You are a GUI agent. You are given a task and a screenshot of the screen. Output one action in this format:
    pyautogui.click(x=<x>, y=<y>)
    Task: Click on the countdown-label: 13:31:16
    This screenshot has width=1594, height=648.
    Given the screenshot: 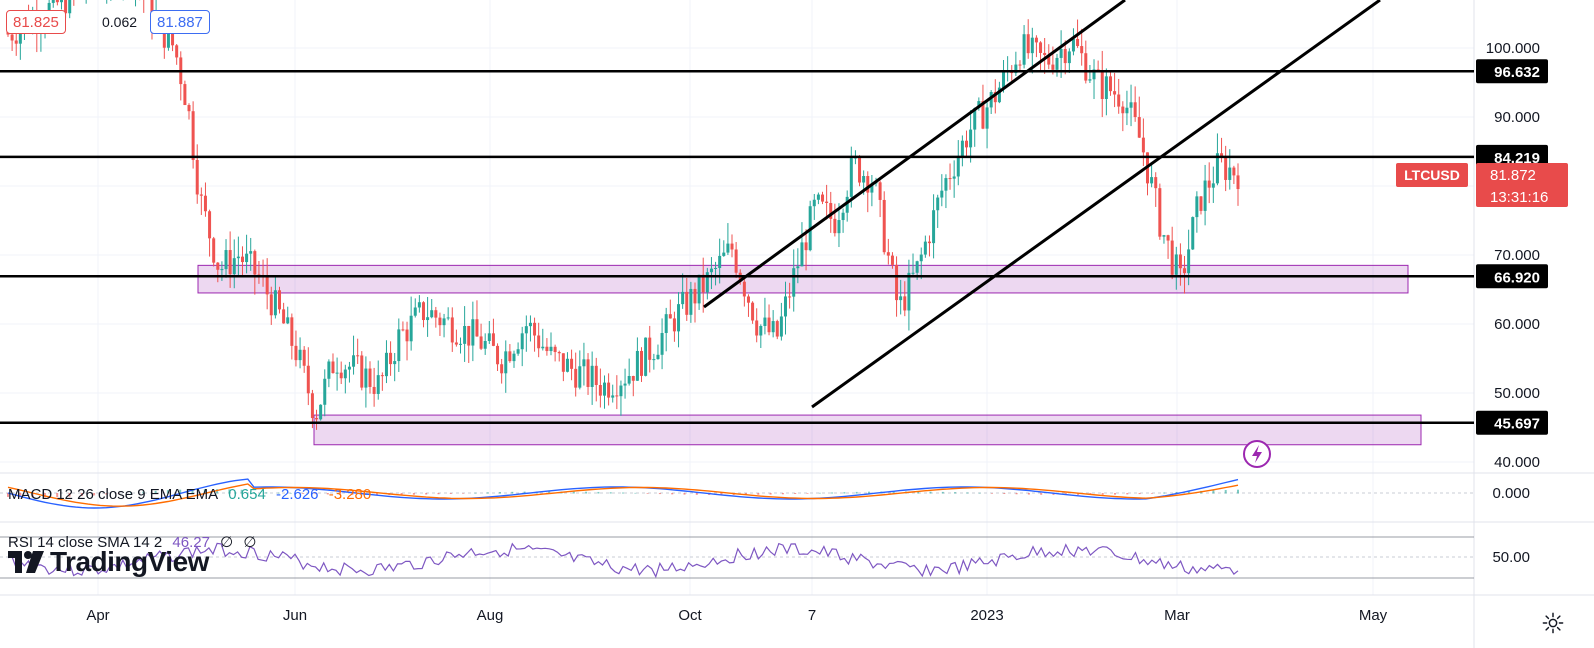 What is the action you would take?
    pyautogui.click(x=1519, y=197)
    